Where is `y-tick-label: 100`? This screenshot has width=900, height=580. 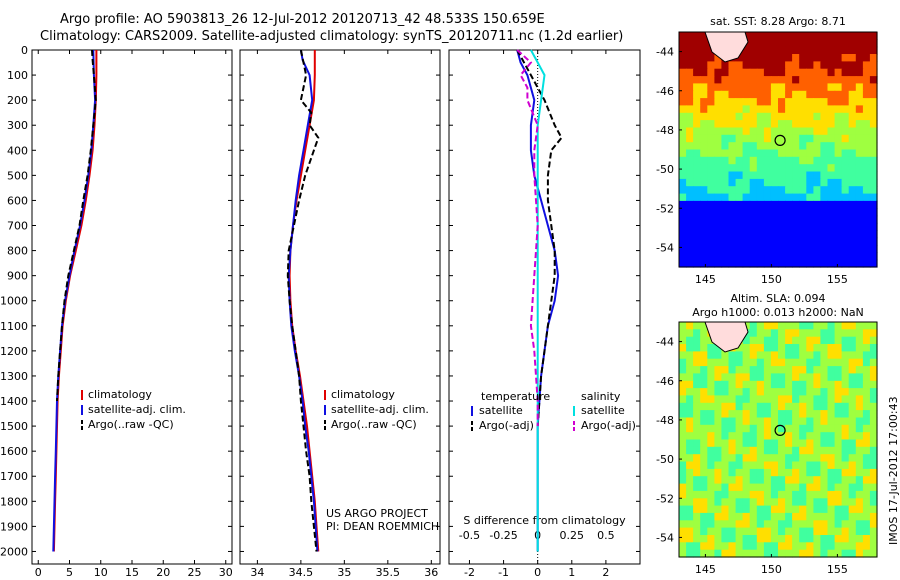
y-tick-label: 100 is located at coordinates (17, 75).